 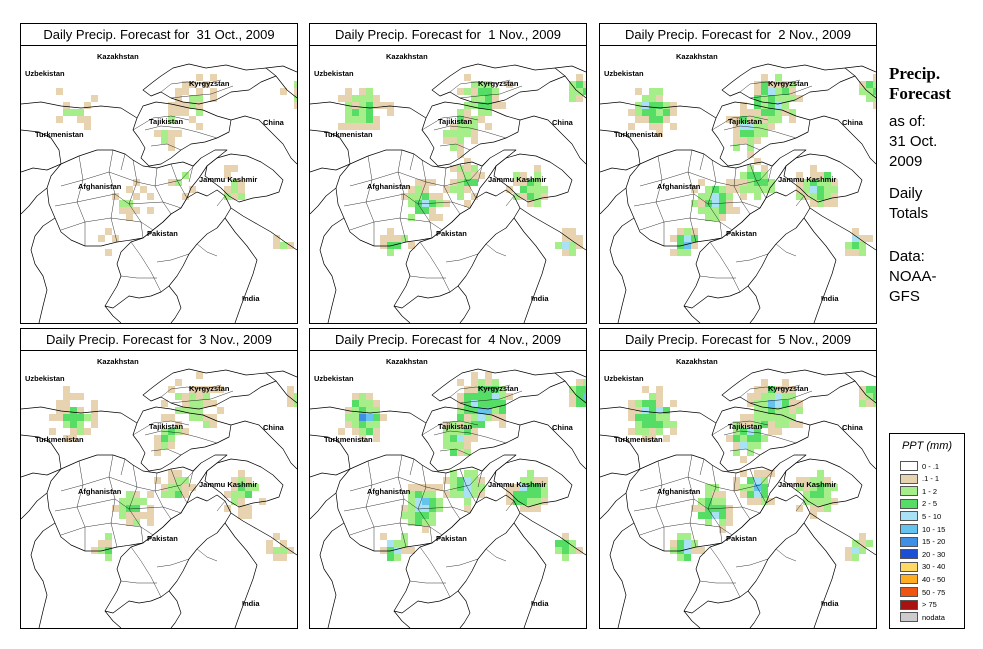 What do you see at coordinates (936, 204) in the screenshot?
I see `totals-note: Daily Totals` at bounding box center [936, 204].